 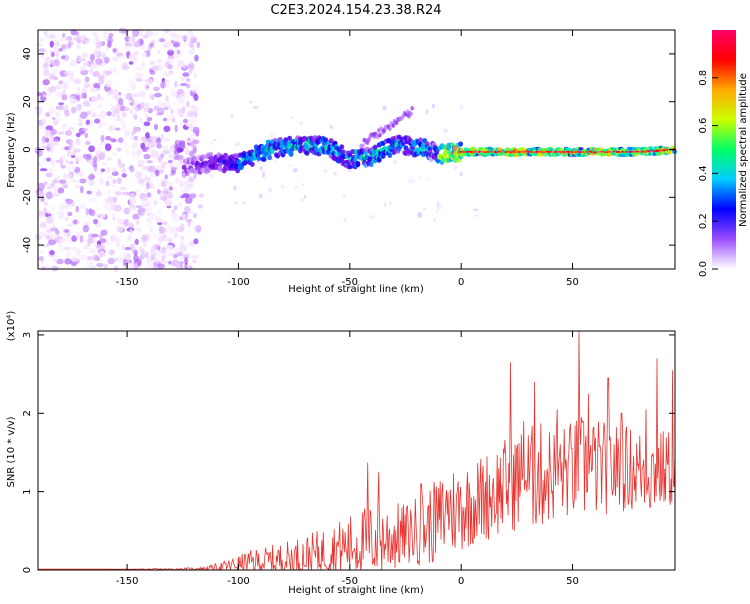 I want to click on x-tick-label: -50, so click(x=350, y=282).